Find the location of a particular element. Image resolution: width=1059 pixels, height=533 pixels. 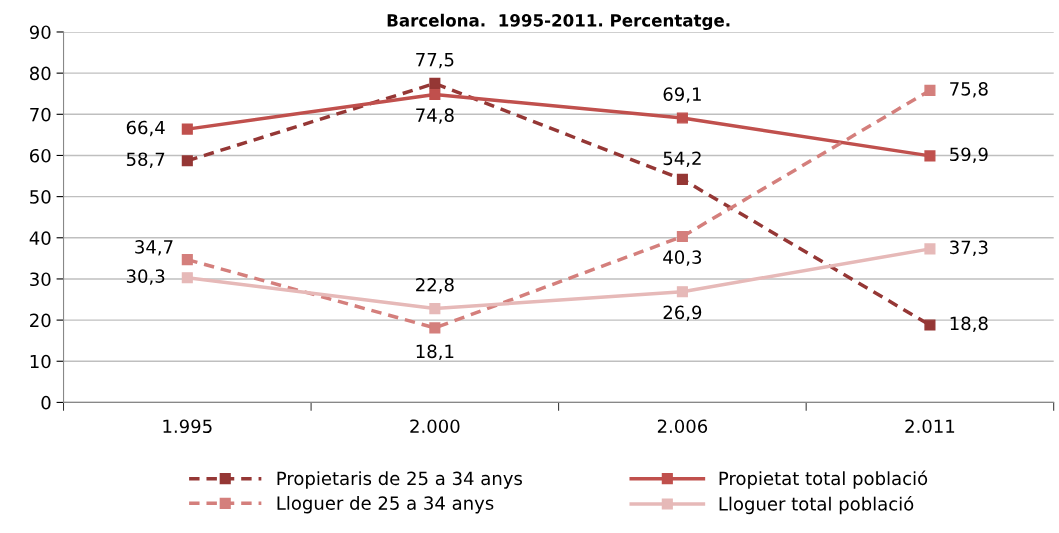

data-label: 18,1 is located at coordinates (435, 352).